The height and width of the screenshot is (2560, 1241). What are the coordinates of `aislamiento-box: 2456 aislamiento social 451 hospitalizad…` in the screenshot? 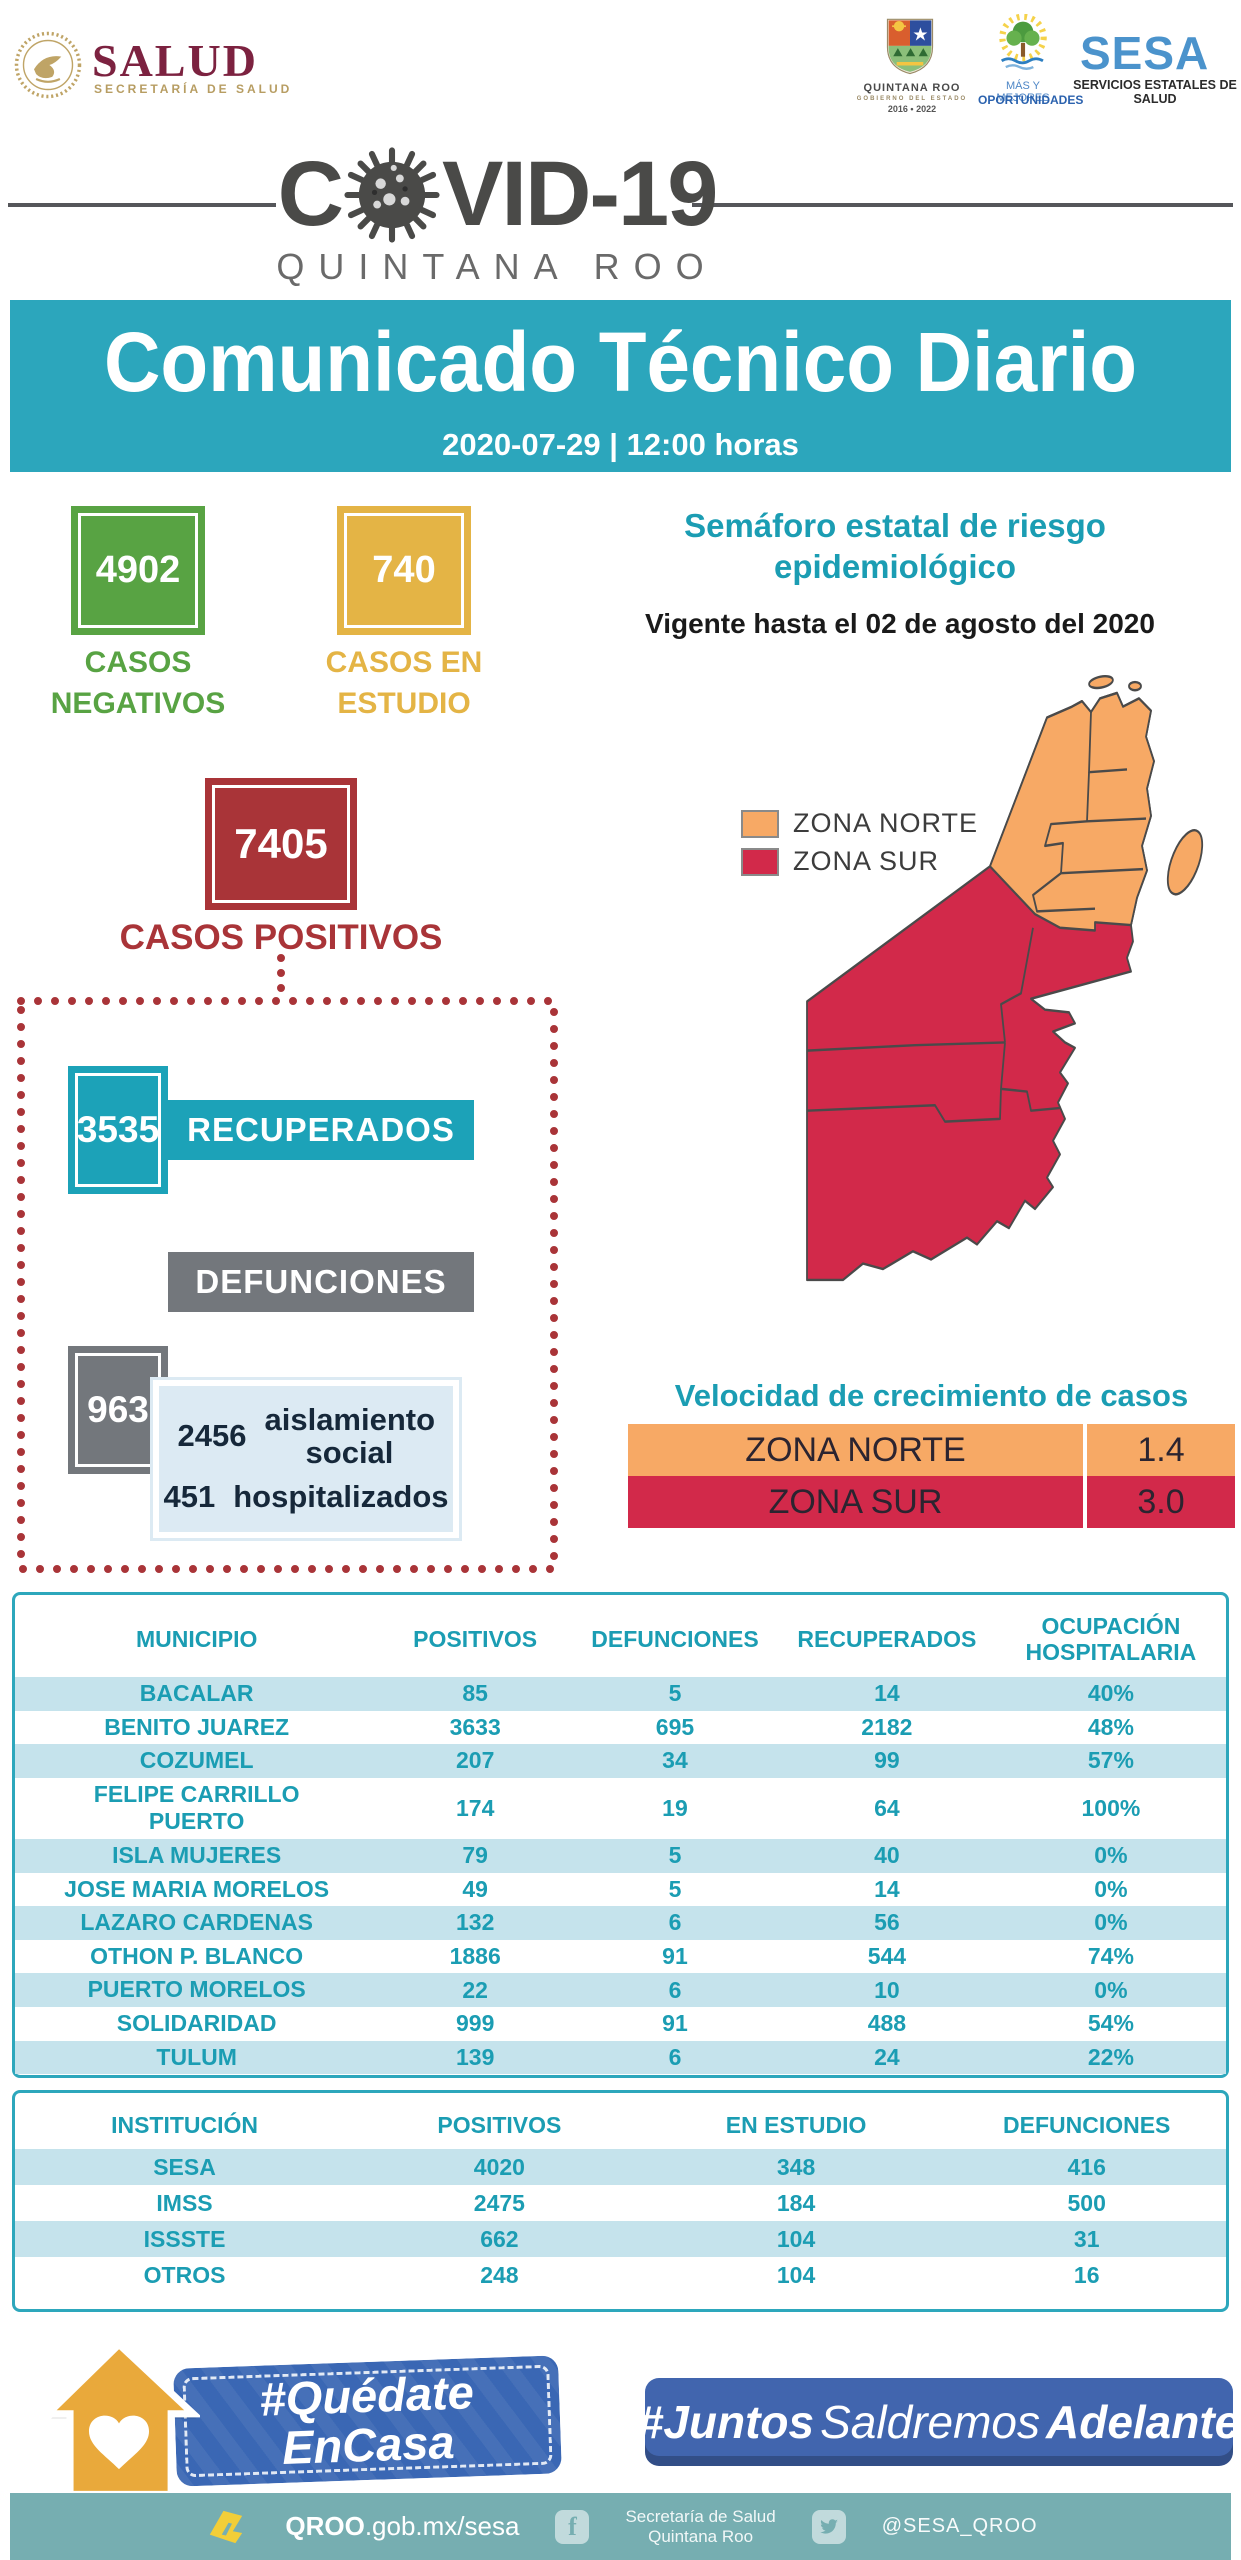 It's located at (306, 1459).